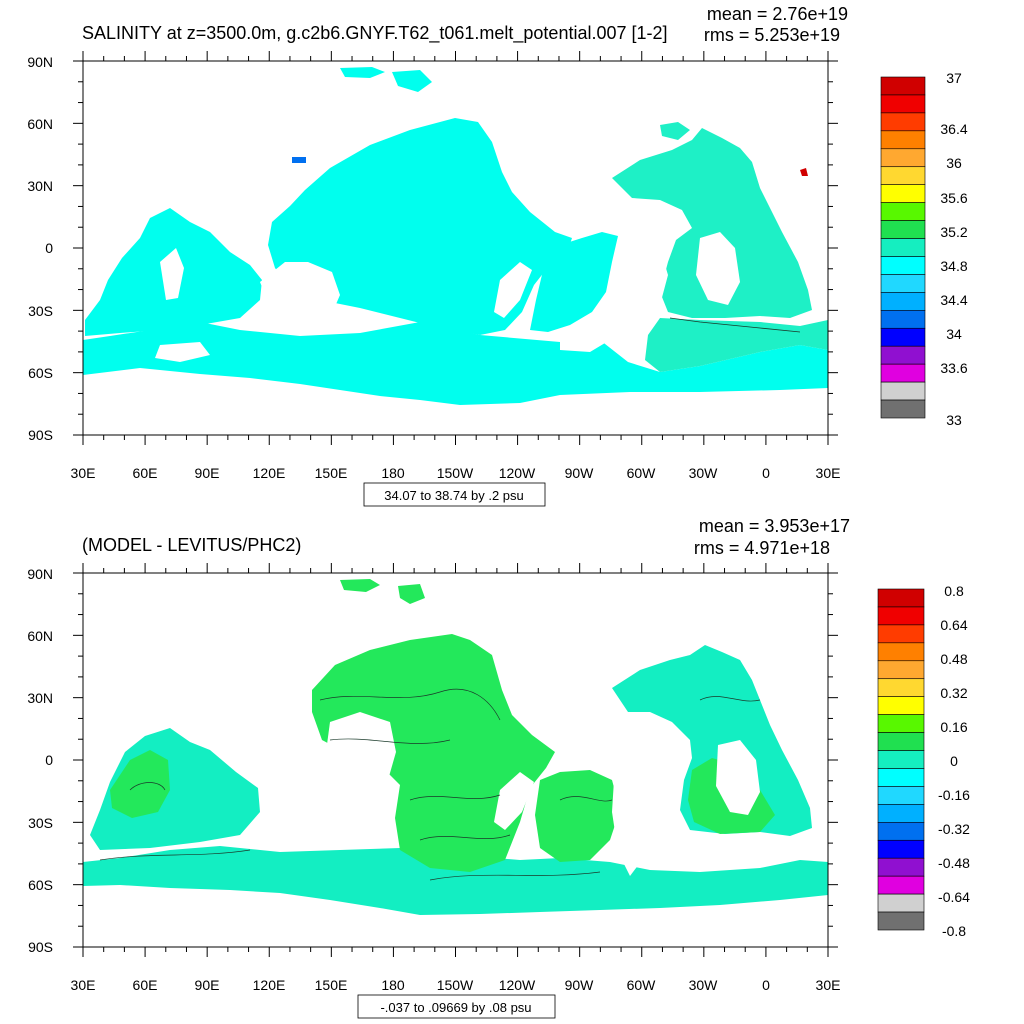 The image size is (1024, 1024). Describe the element at coordinates (83, 985) in the screenshot. I see `lower-lon-label: 30E` at that location.